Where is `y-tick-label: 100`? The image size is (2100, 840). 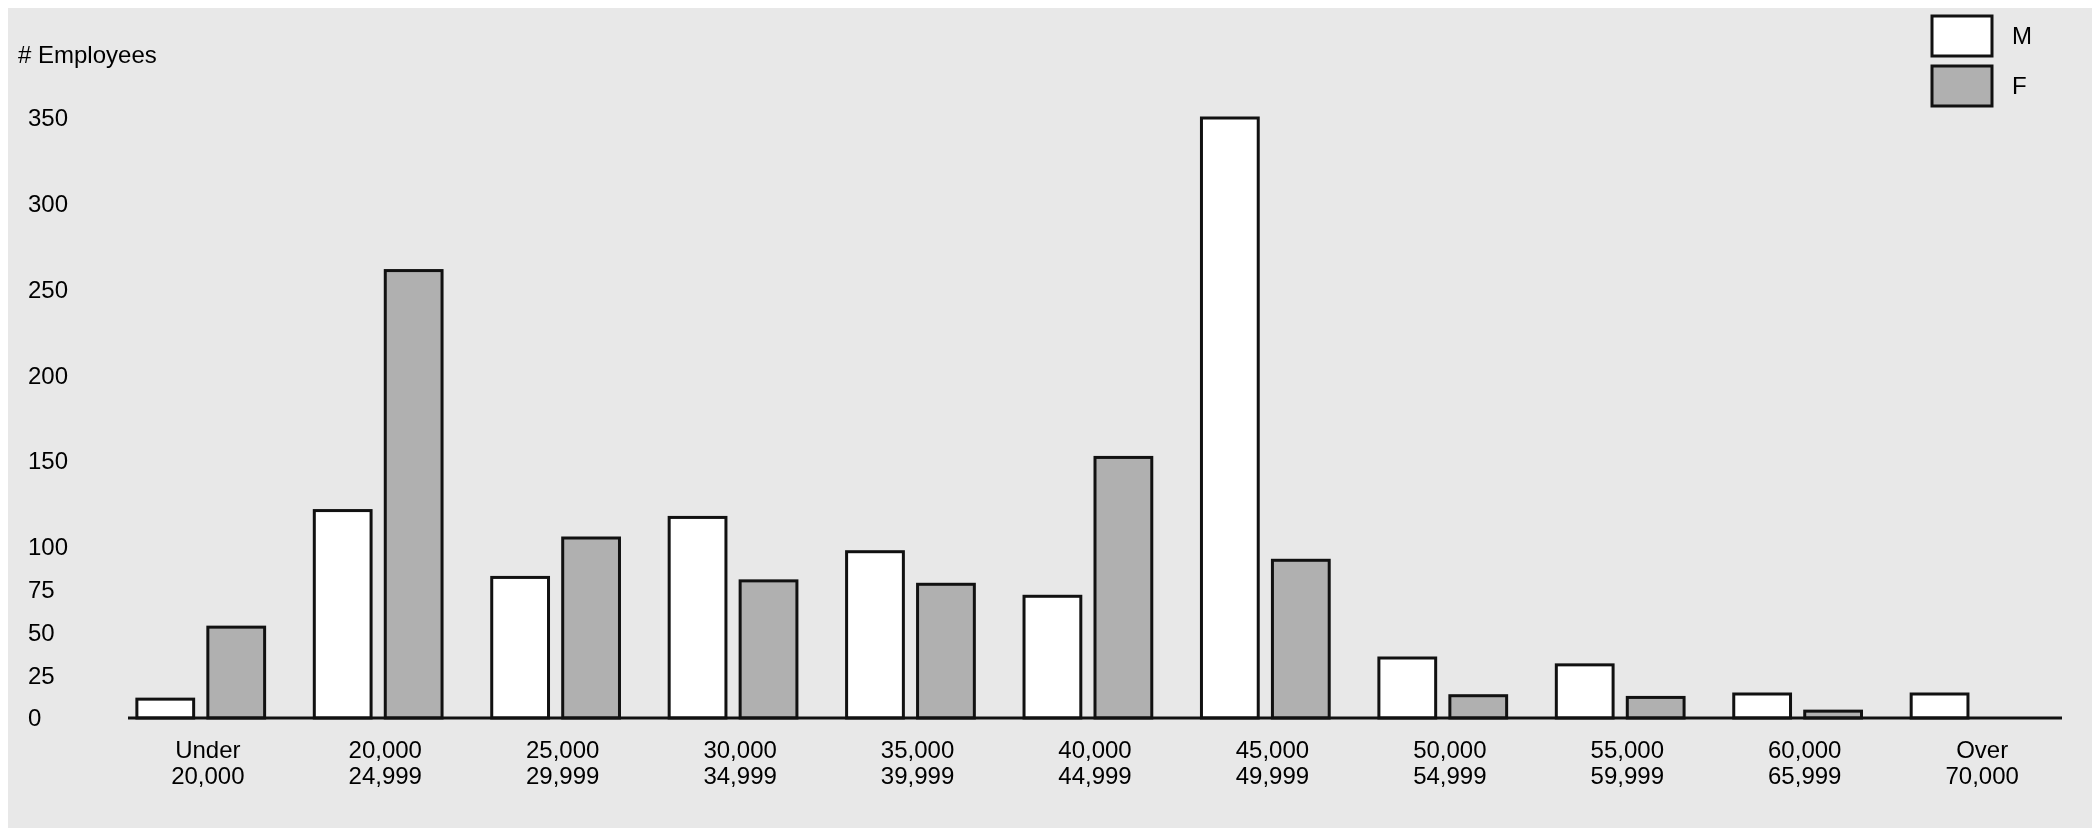 y-tick-label: 100 is located at coordinates (48, 546).